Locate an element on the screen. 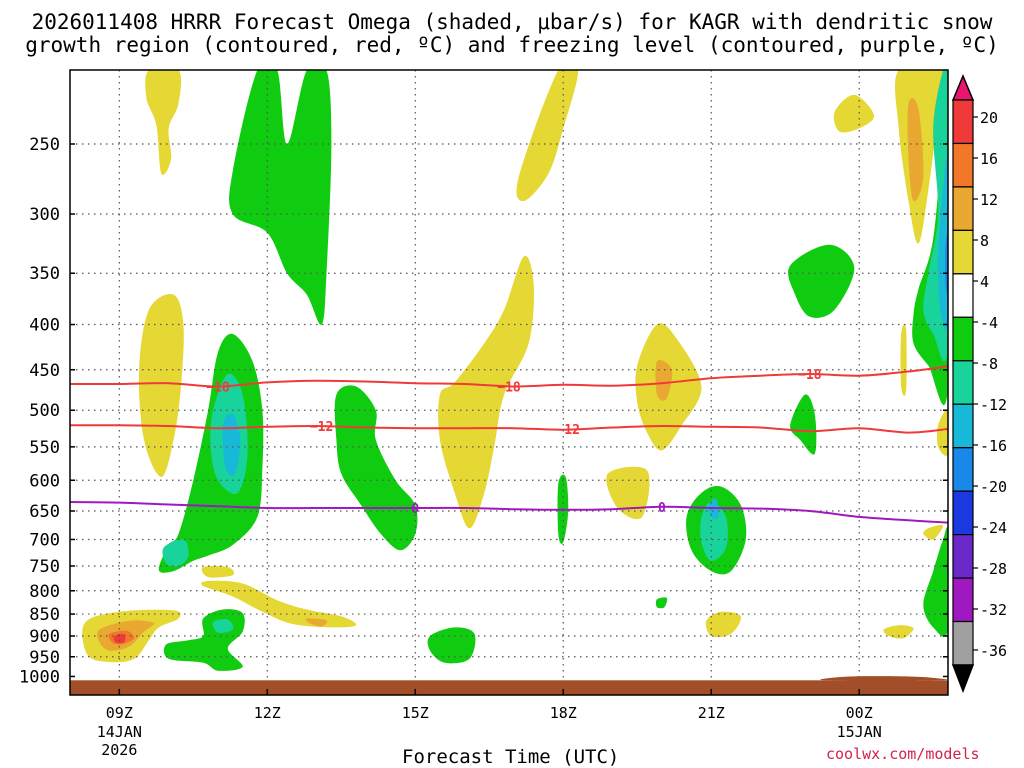  surface-terrain is located at coordinates (509, 685).